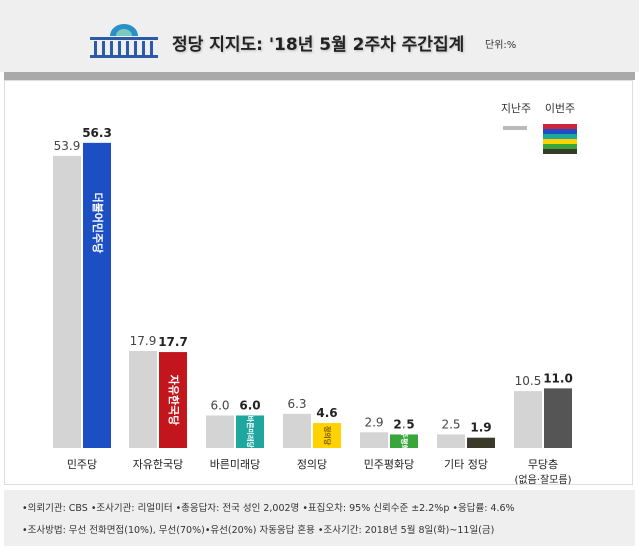  I want to click on chart-title: 정당 지지도: '18년 5월 2주차 주간집계, so click(318, 45).